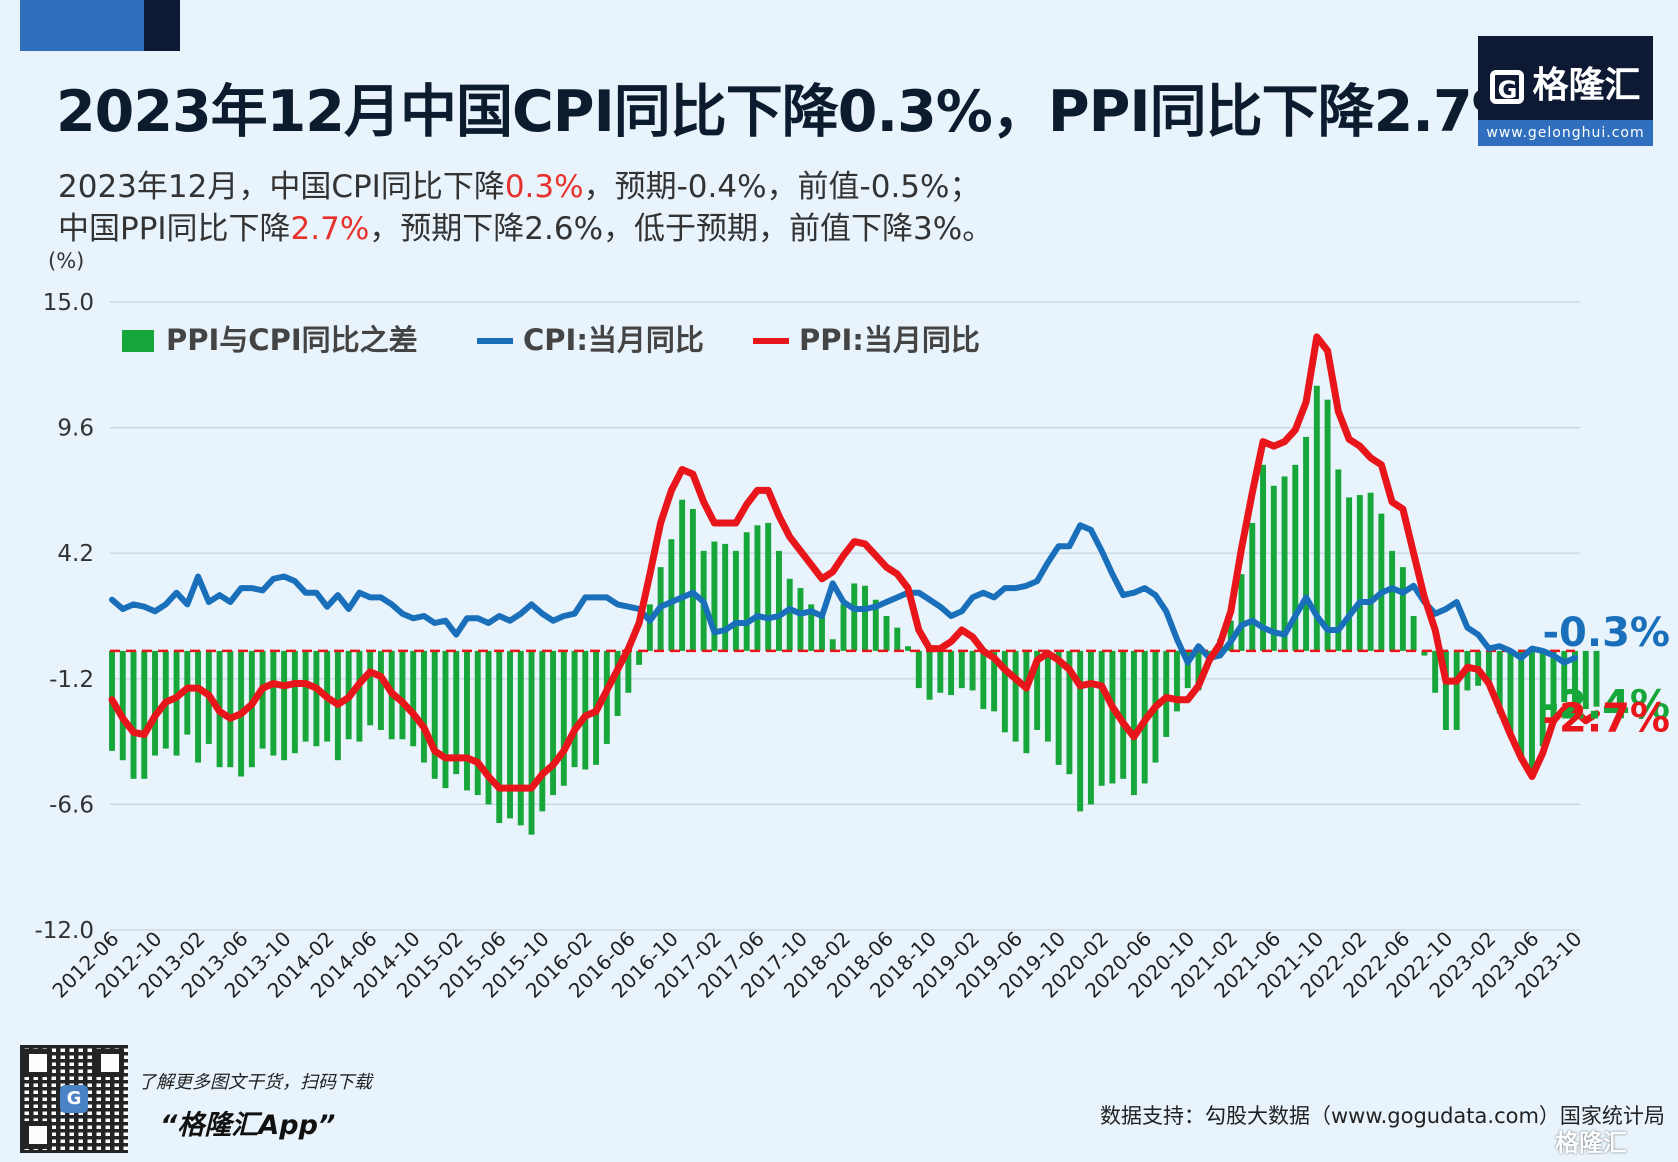 The image size is (1678, 1162). What do you see at coordinates (174, 229) in the screenshot?
I see `subtitle-2-a: 中国PPI同比下降` at bounding box center [174, 229].